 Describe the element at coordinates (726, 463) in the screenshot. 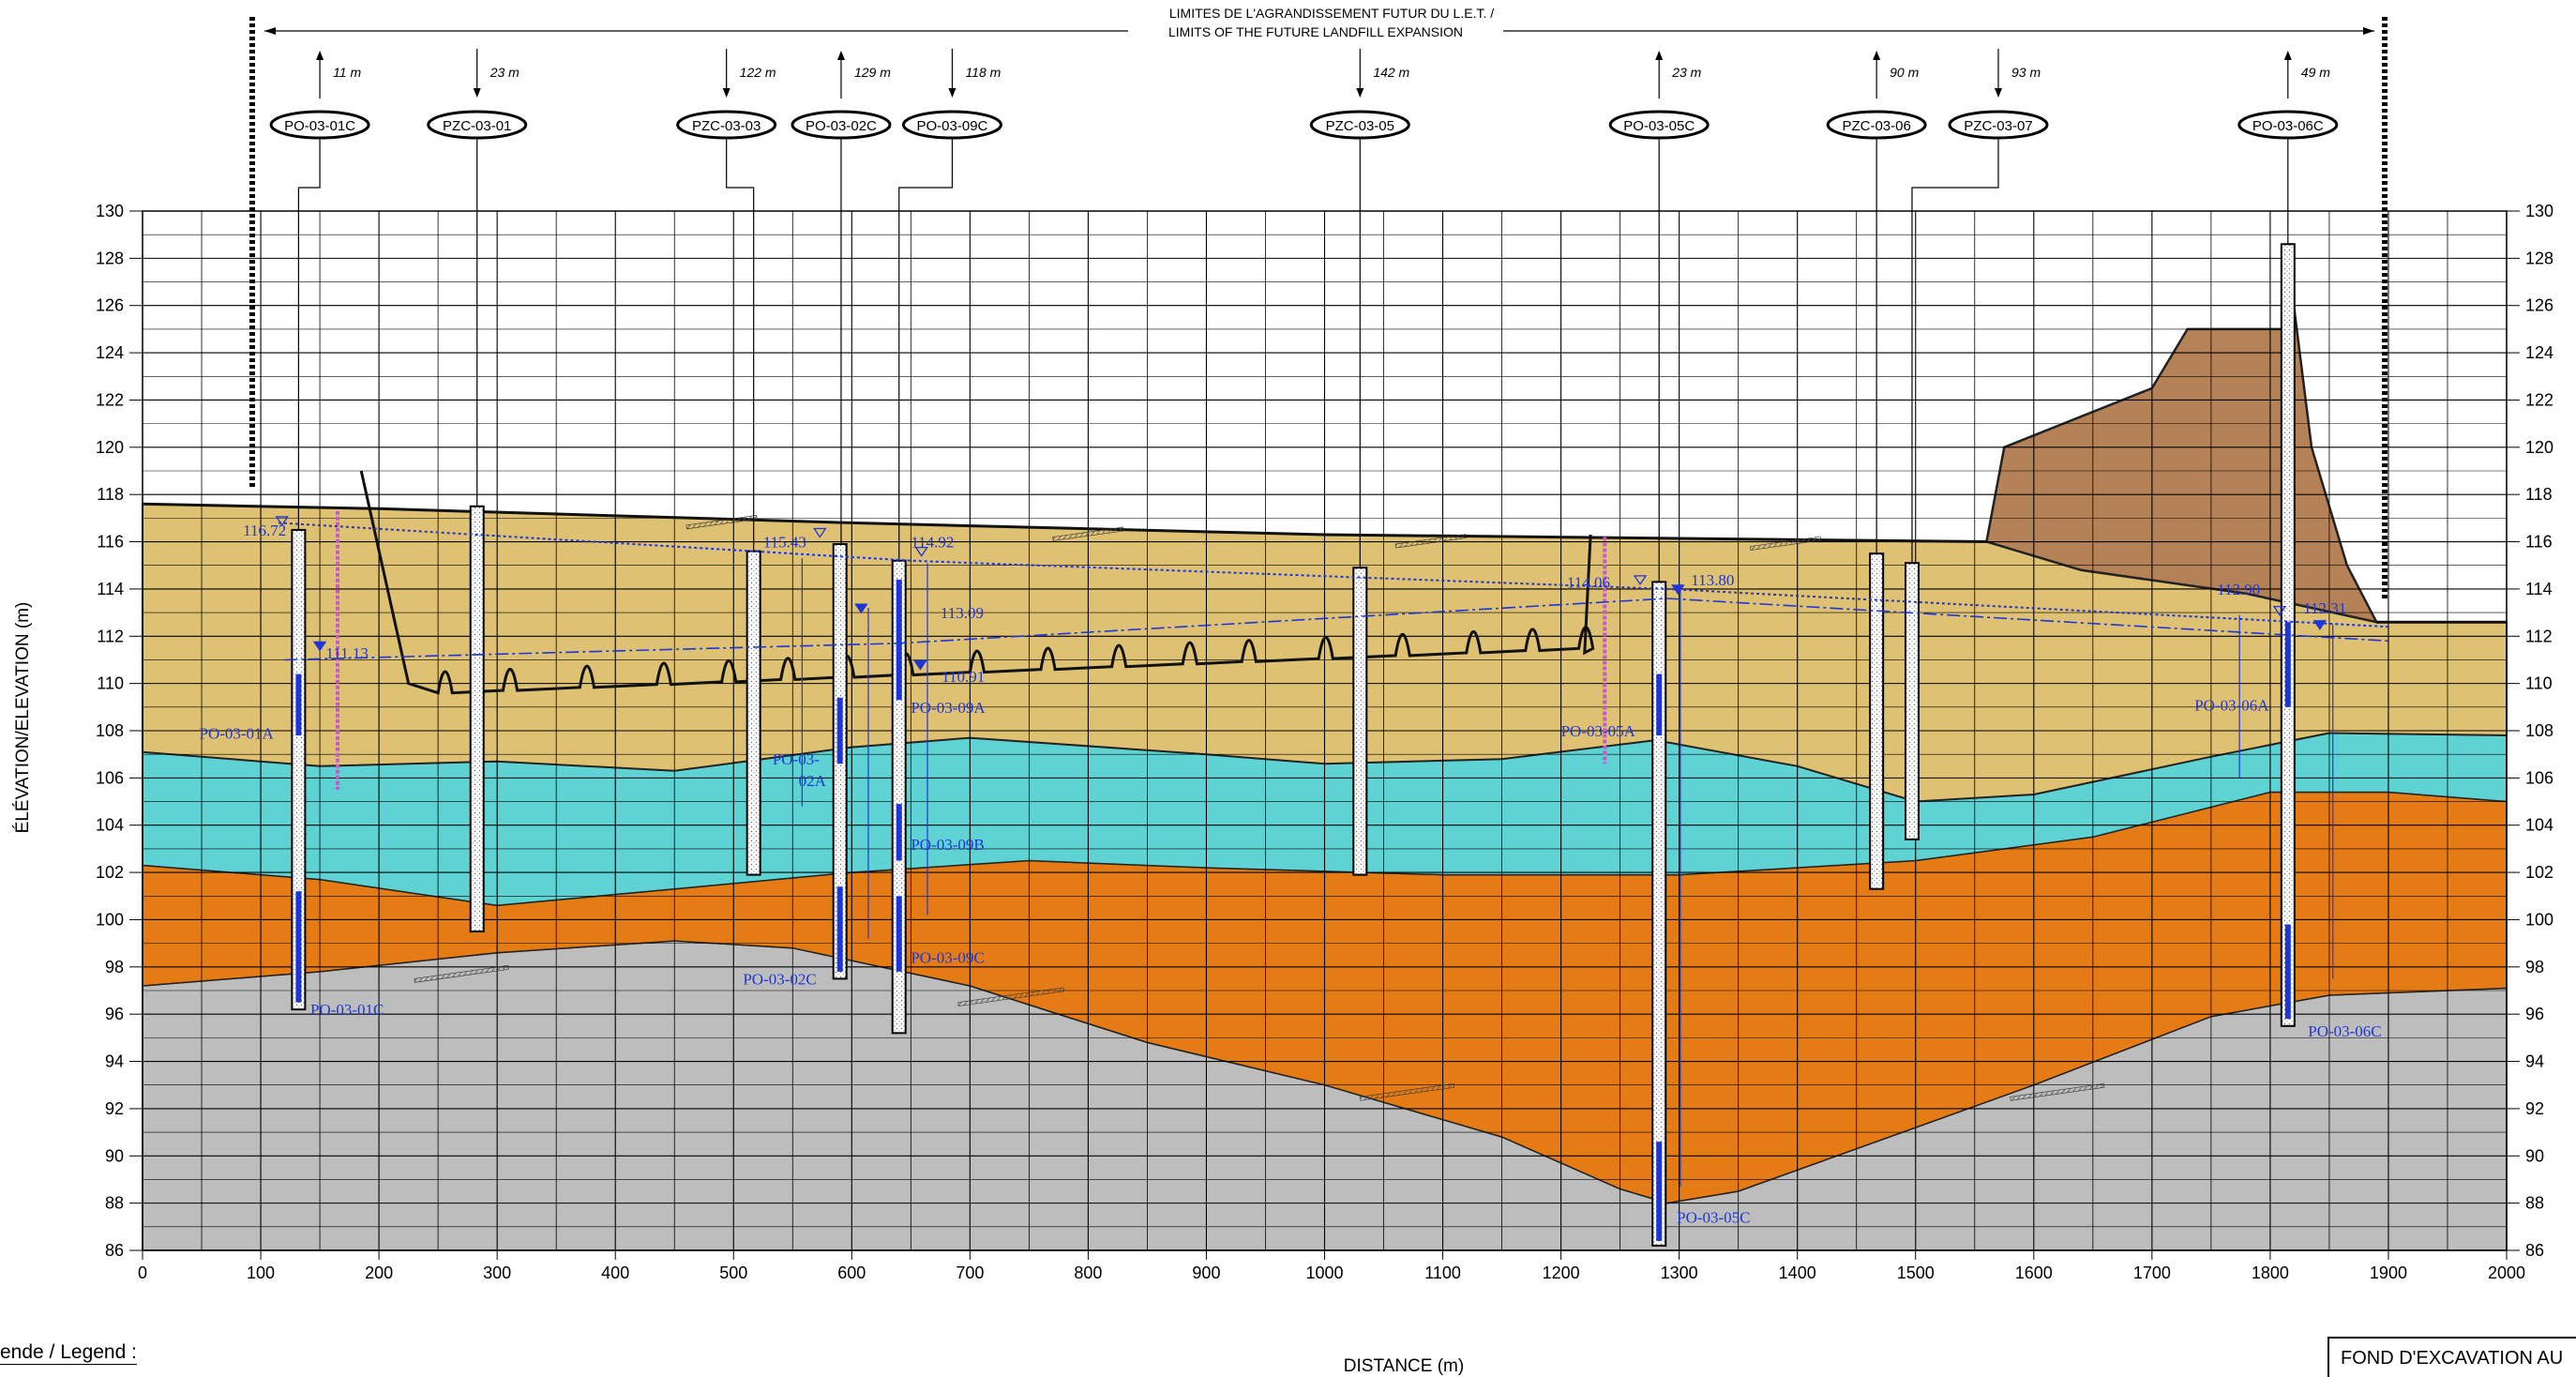

I see `borehole: PZC-03-03 122 m` at that location.